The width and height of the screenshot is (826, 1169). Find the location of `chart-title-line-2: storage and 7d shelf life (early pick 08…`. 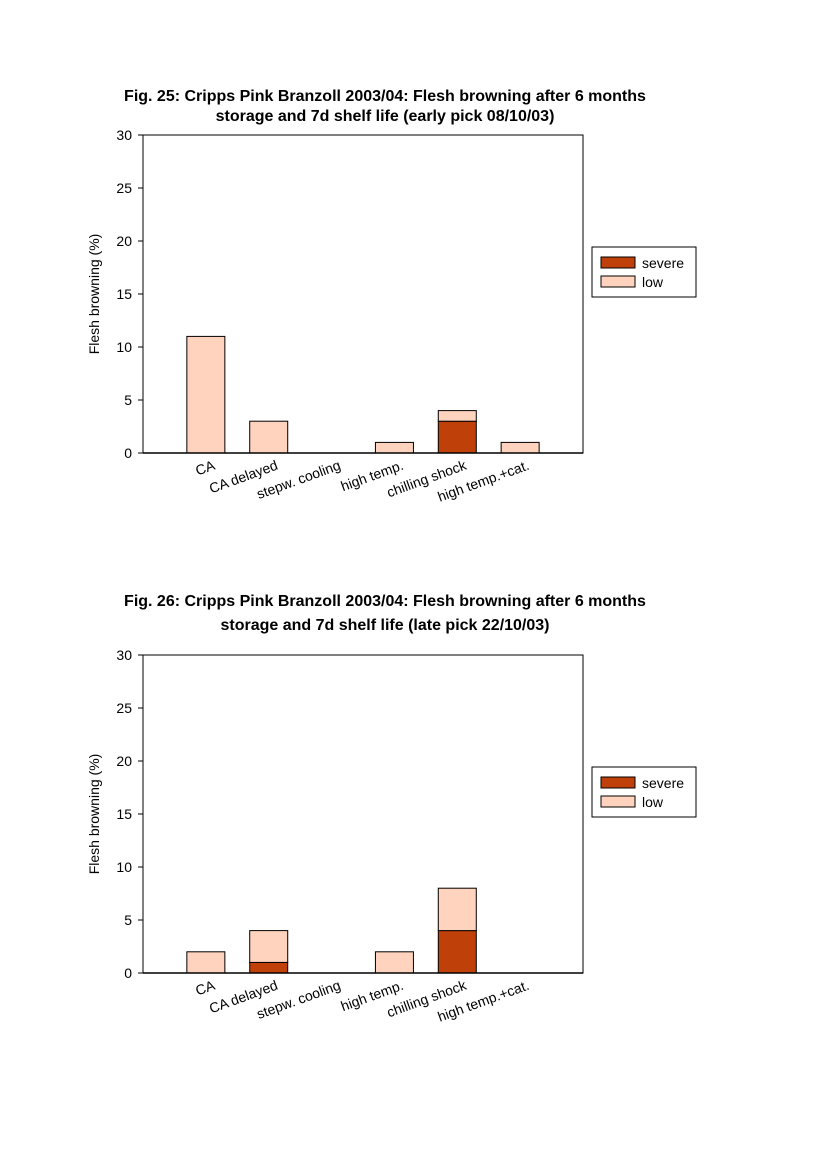

chart-title-line-2: storage and 7d shelf life (early pick 08… is located at coordinates (385, 116).